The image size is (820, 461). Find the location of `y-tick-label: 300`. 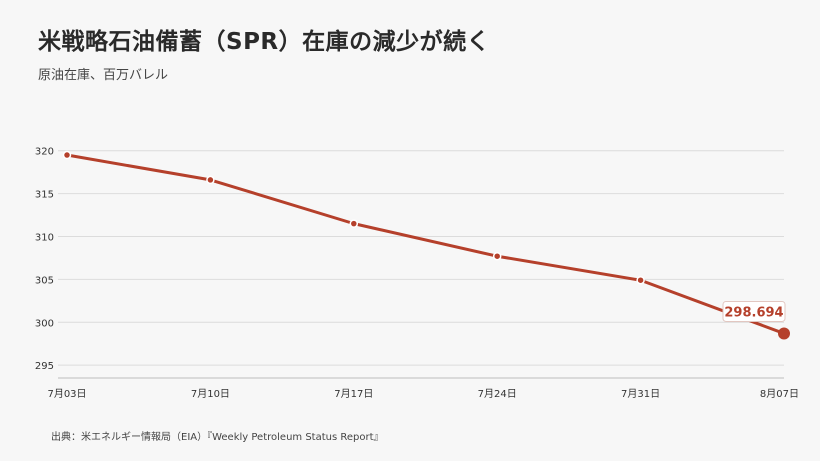

y-tick-label: 300 is located at coordinates (44, 323).